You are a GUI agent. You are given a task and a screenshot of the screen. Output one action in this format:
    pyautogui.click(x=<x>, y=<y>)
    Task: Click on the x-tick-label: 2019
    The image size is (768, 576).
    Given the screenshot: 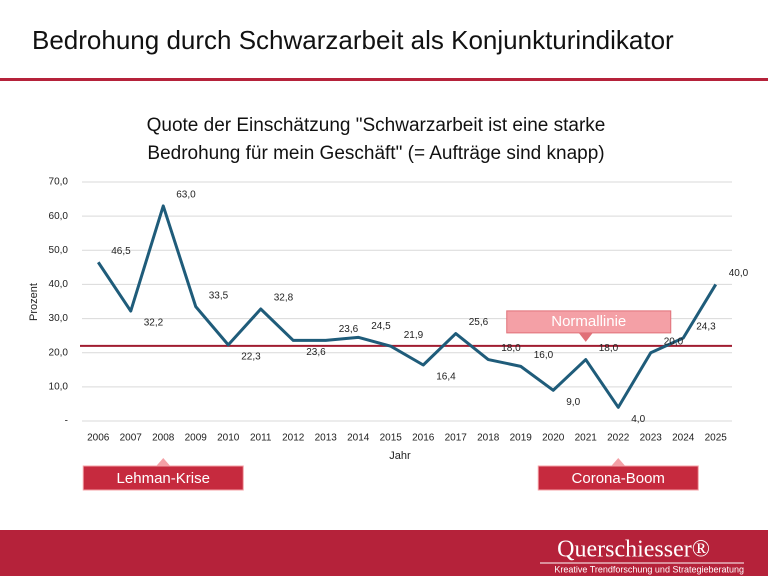 What is the action you would take?
    pyautogui.click(x=521, y=438)
    